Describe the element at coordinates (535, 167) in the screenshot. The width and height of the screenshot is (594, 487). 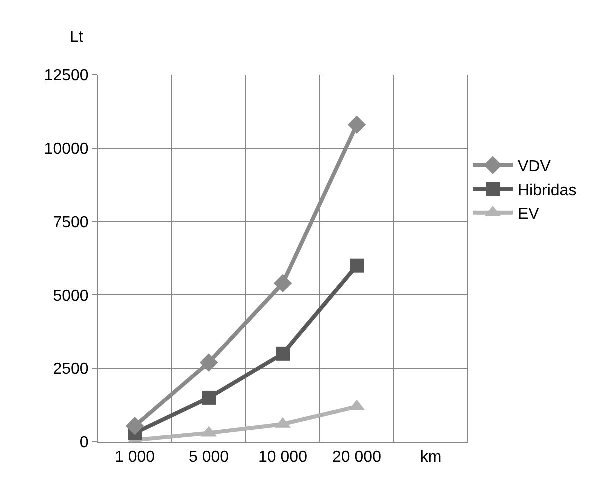
I see `legend-label: VDV` at that location.